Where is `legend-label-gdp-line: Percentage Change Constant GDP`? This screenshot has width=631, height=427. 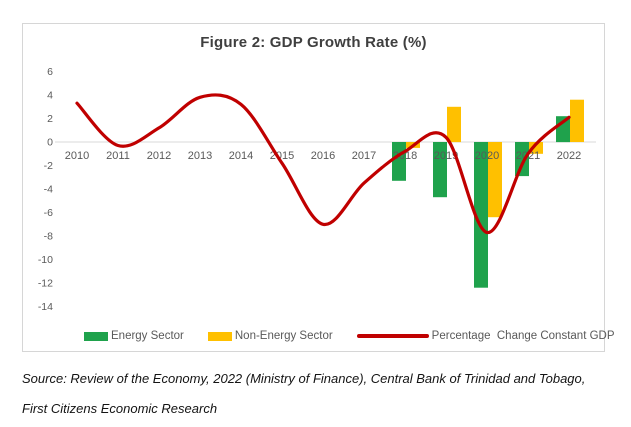 legend-label-gdp-line: Percentage Change Constant GDP is located at coordinates (523, 336).